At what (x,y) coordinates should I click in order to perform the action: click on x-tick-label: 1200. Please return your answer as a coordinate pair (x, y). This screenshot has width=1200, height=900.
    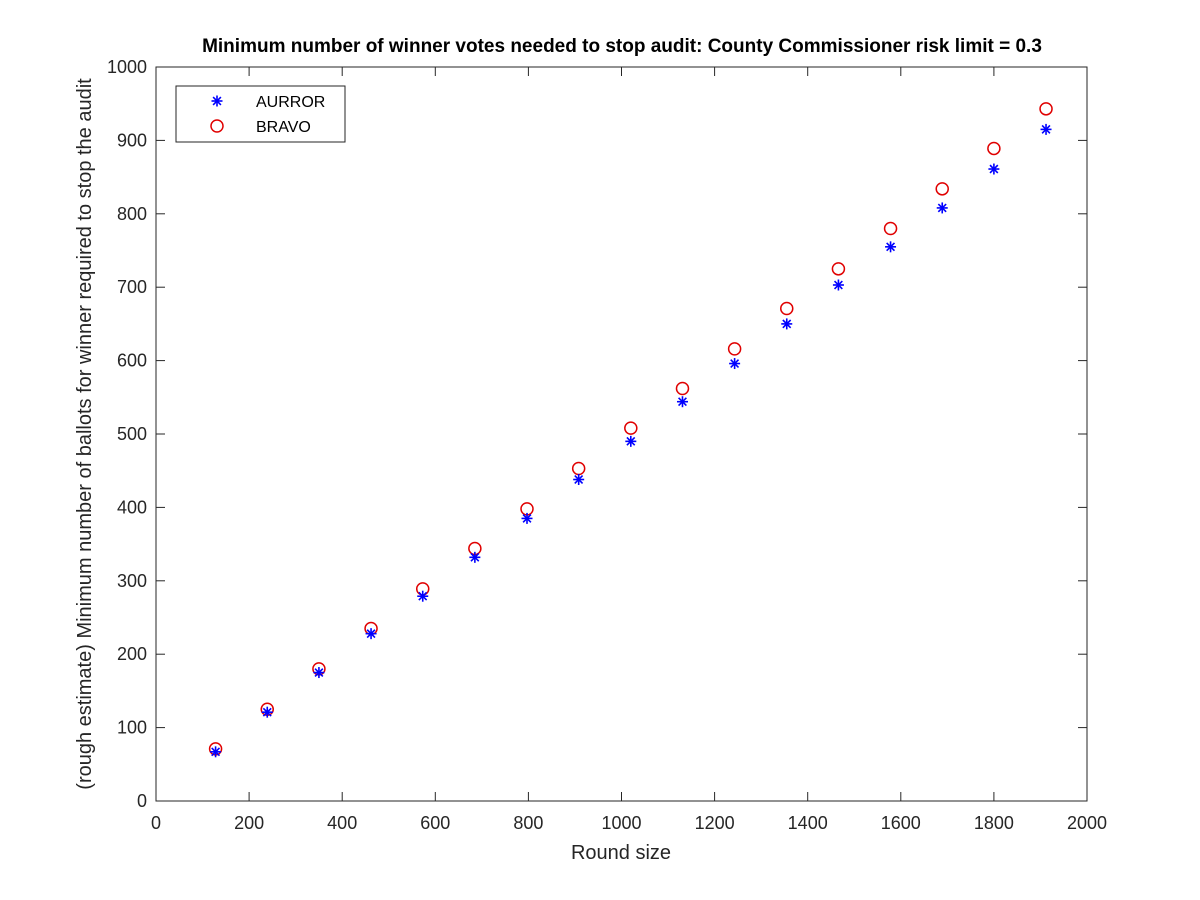
    Looking at the image, I should click on (715, 823).